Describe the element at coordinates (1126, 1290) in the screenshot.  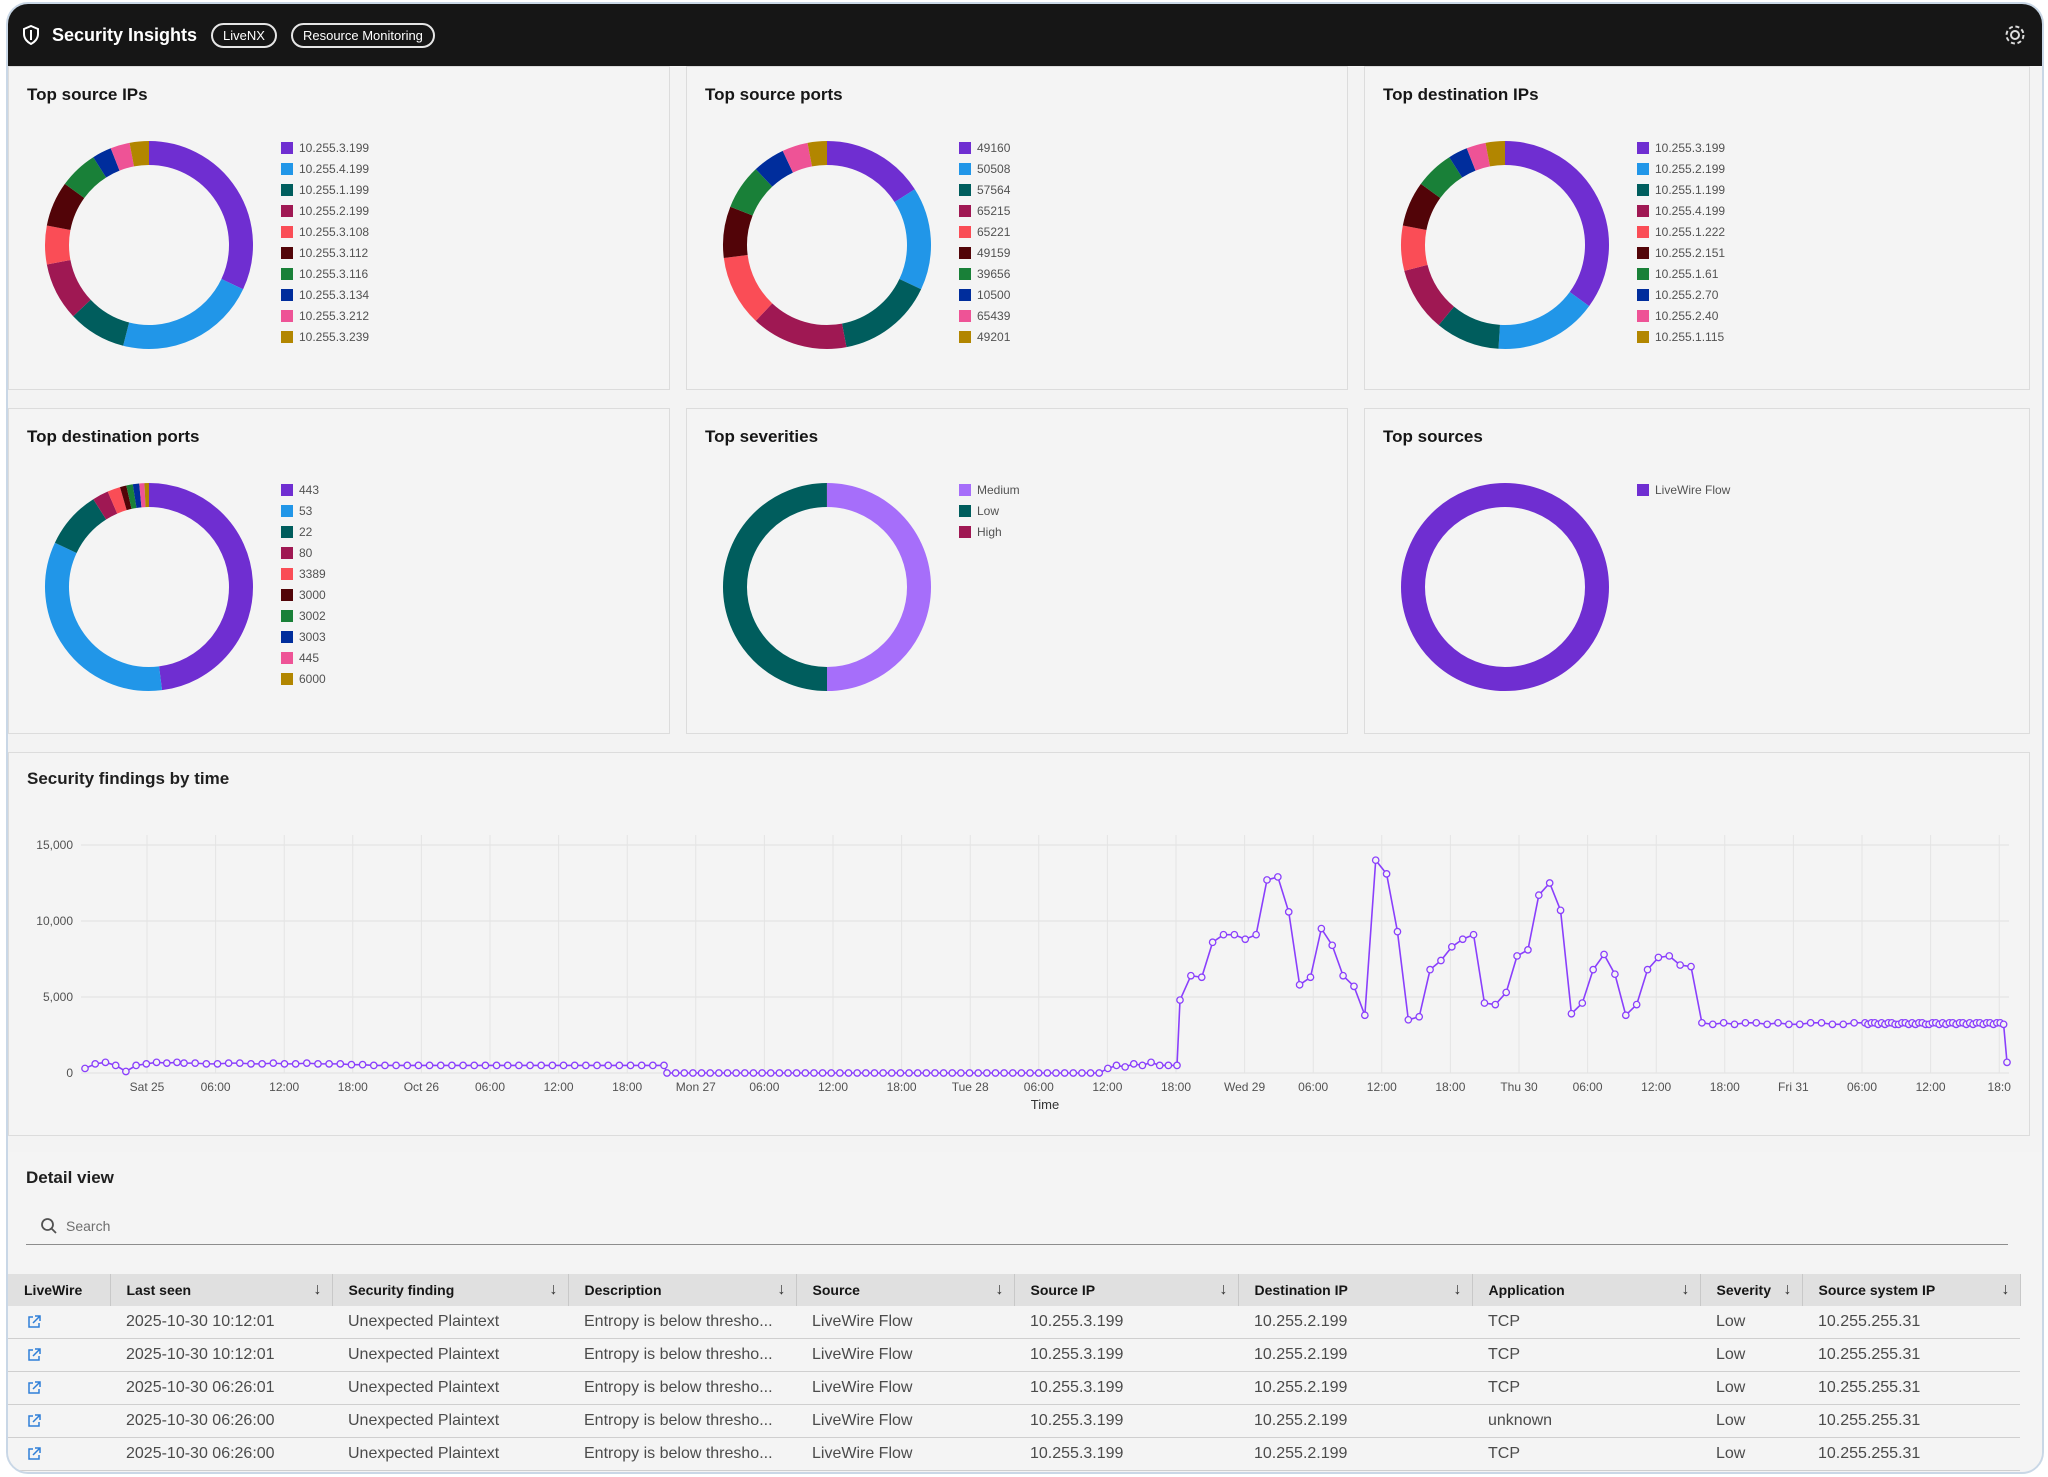
I see `column-header: Source IP ↓` at that location.